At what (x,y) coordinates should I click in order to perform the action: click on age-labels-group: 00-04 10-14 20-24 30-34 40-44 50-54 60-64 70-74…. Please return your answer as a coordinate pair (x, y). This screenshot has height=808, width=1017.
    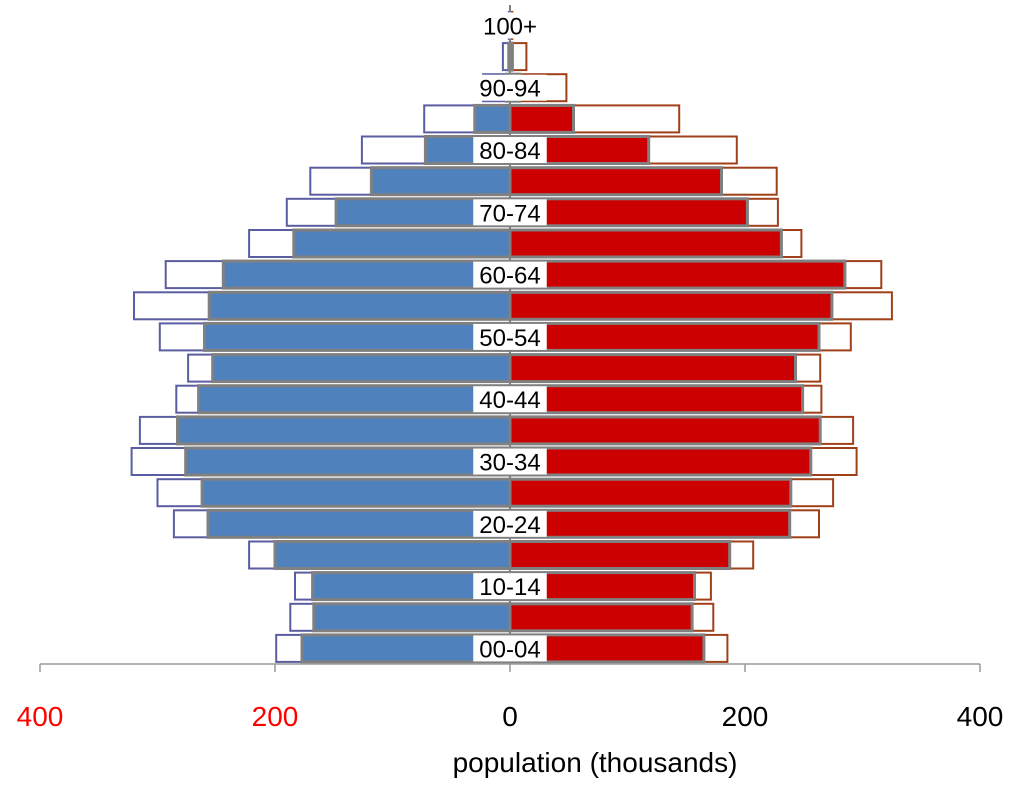
    Looking at the image, I should click on (510, 337).